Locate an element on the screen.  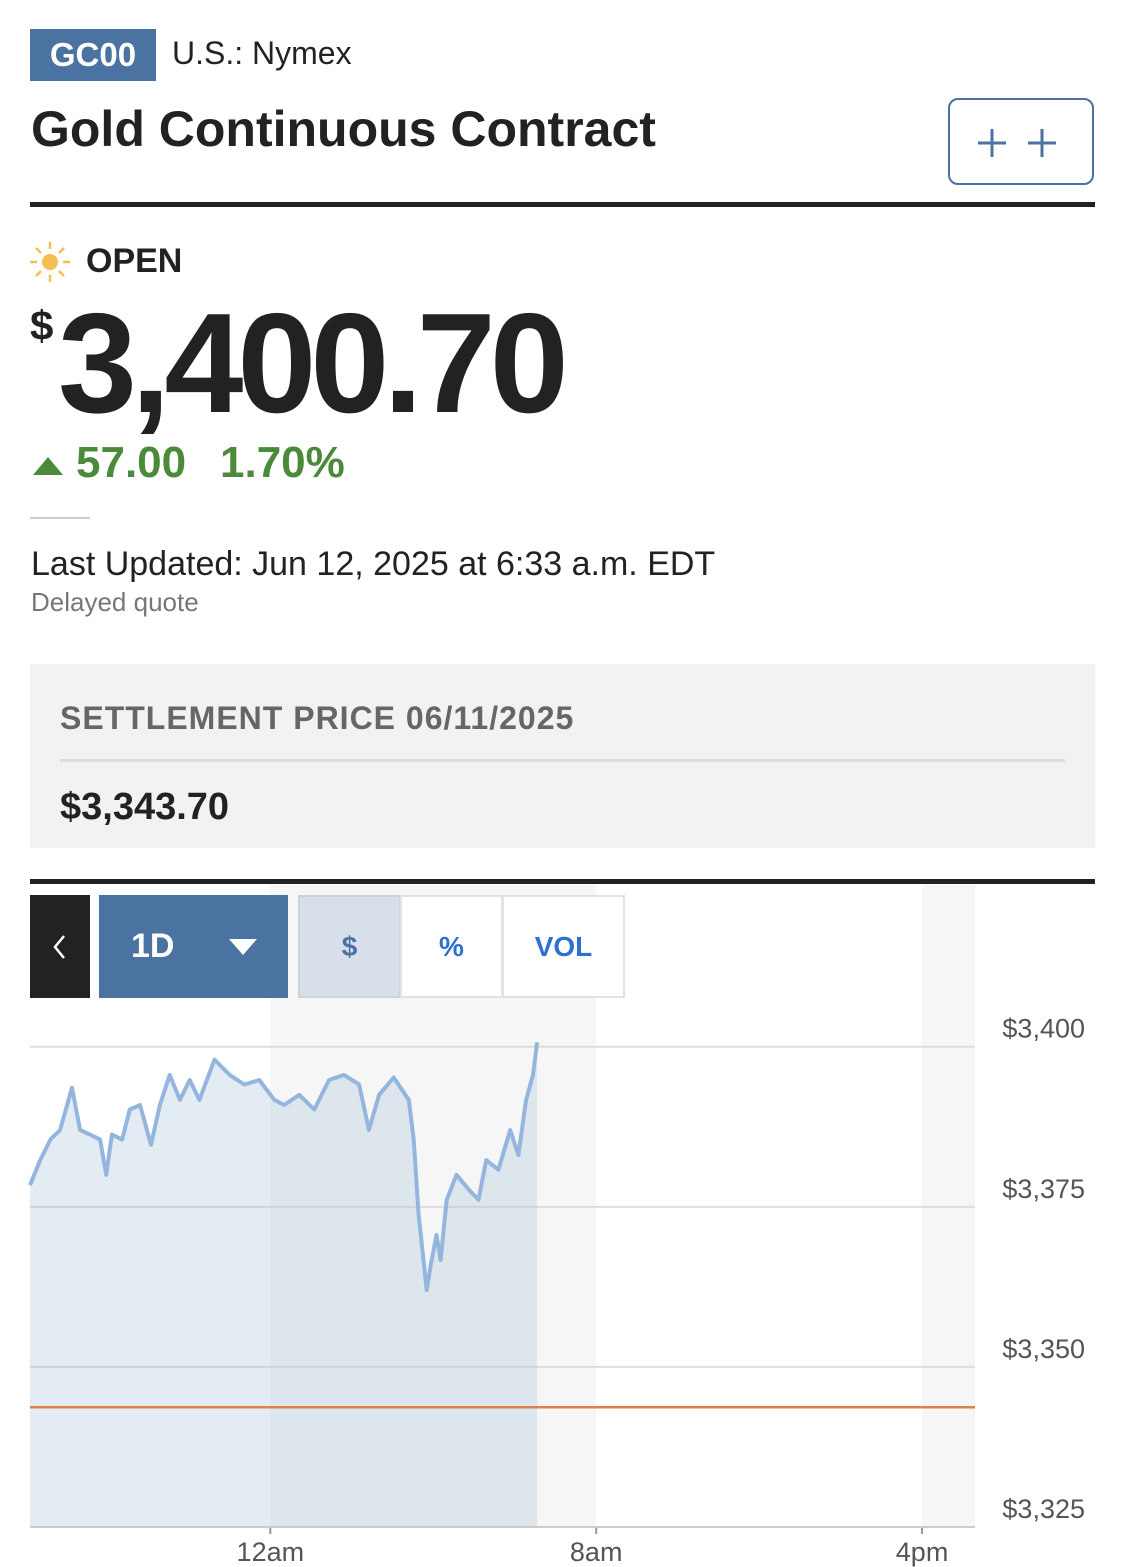
x-tick-label: 12am is located at coordinates (271, 1552).